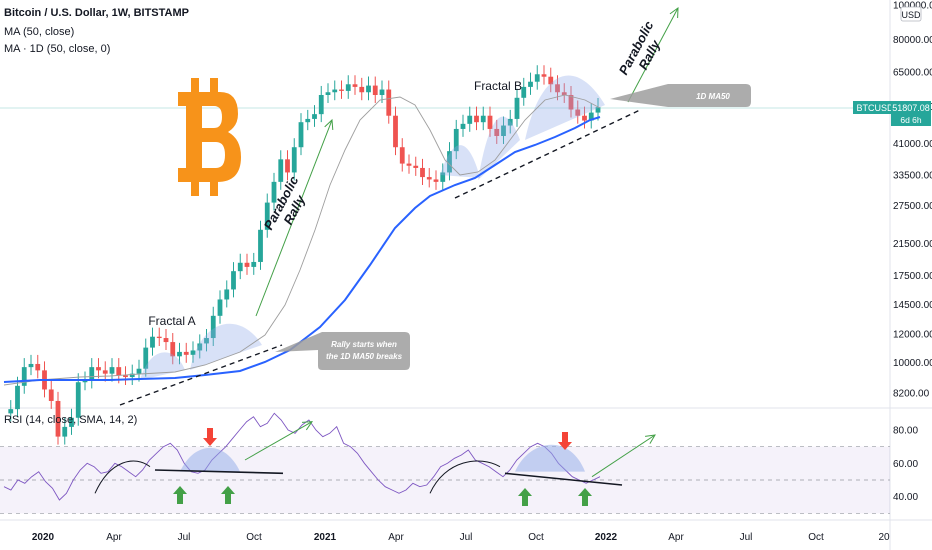  What do you see at coordinates (912, 244) in the screenshot?
I see `price-axis-tick: 21500.00` at bounding box center [912, 244].